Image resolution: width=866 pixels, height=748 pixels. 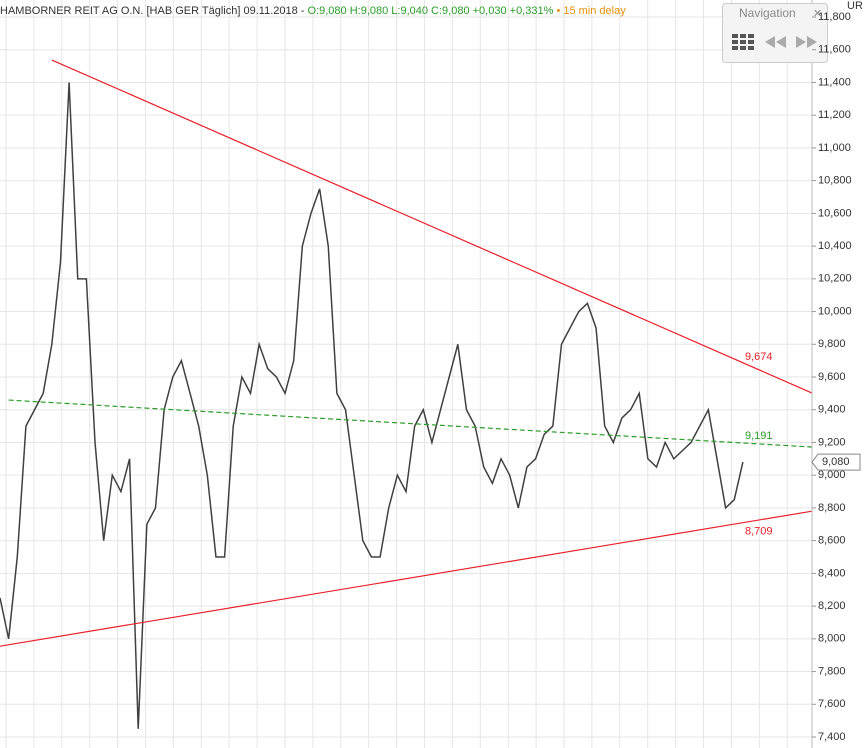 What do you see at coordinates (832, 541) in the screenshot?
I see `y-tick-label: 8,600` at bounding box center [832, 541].